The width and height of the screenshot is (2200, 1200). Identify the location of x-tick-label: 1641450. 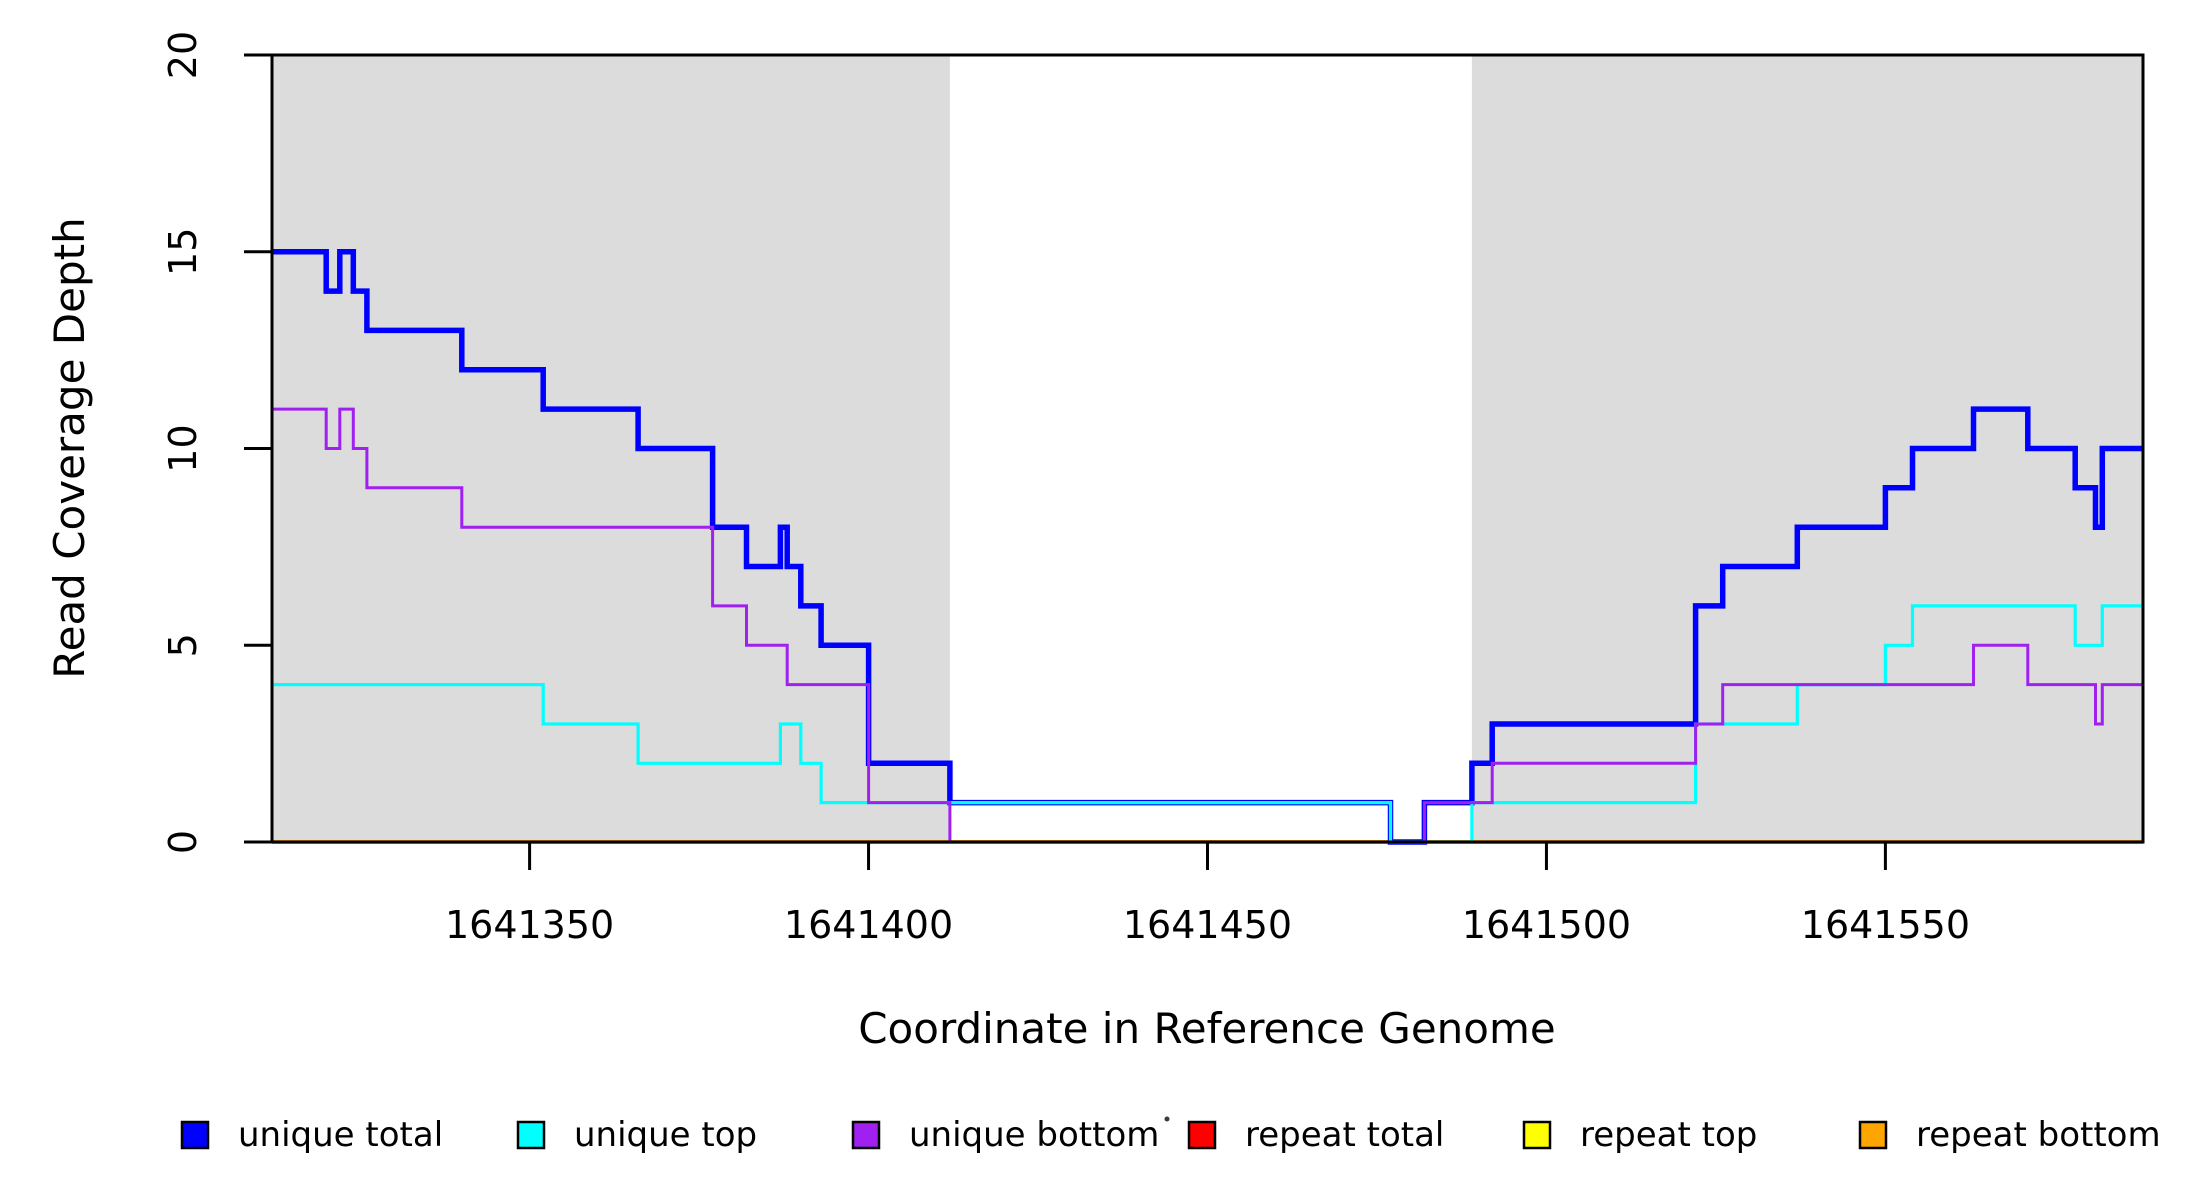
(1207, 925).